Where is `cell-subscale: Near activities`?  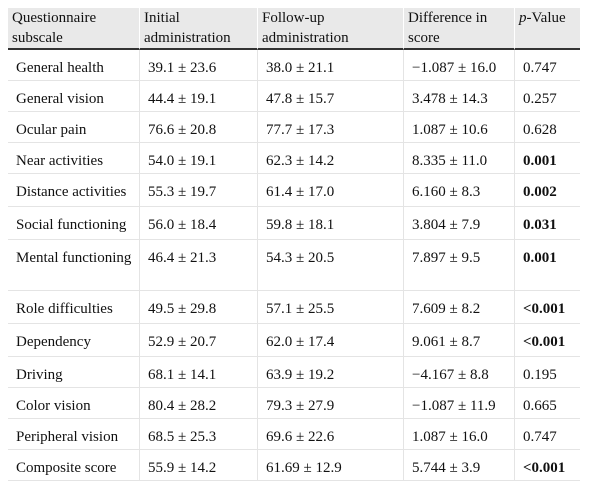 cell-subscale: Near activities is located at coordinates (74, 158).